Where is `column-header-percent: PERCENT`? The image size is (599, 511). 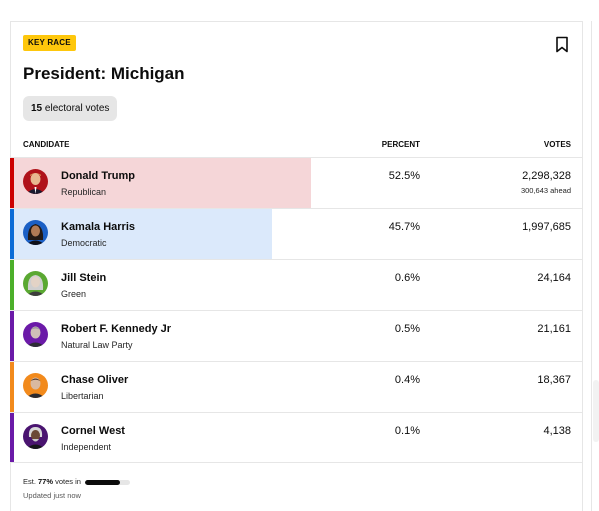 column-header-percent: PERCENT is located at coordinates (400, 144).